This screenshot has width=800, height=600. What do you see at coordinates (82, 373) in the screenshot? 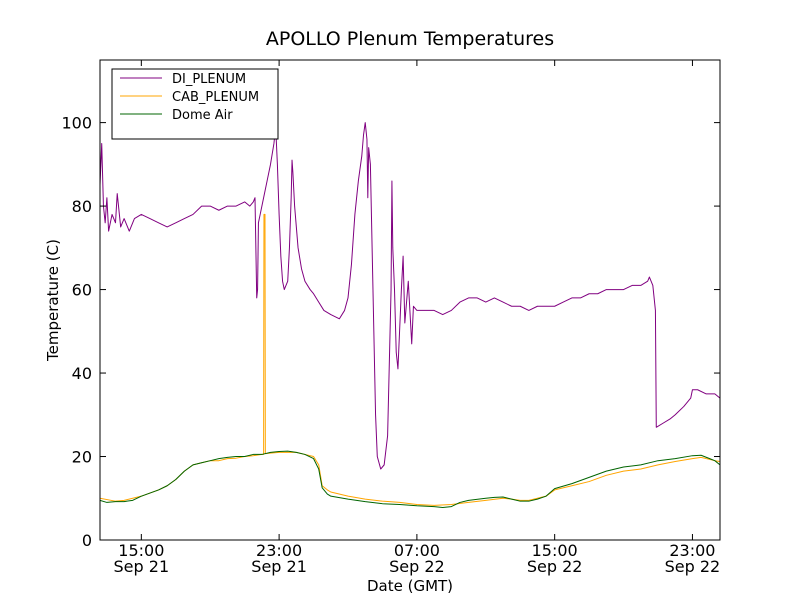
I see `y-tick-label: 40` at bounding box center [82, 373].